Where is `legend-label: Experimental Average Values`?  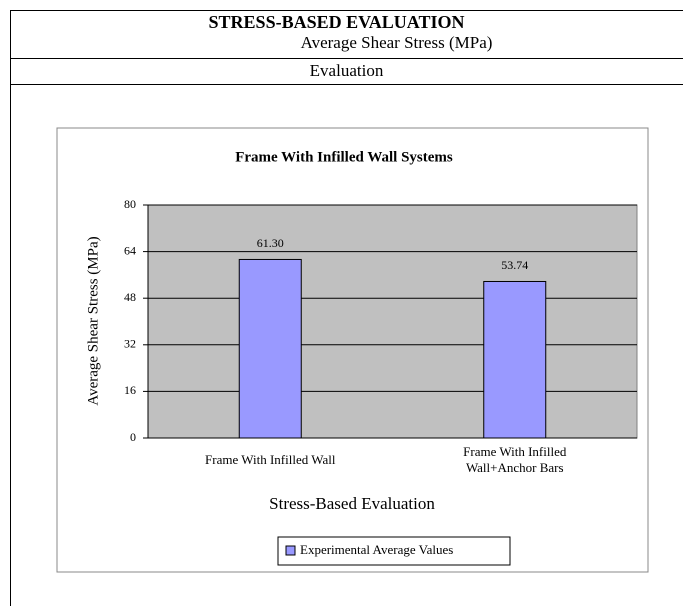
legend-label: Experimental Average Values is located at coordinates (376, 549).